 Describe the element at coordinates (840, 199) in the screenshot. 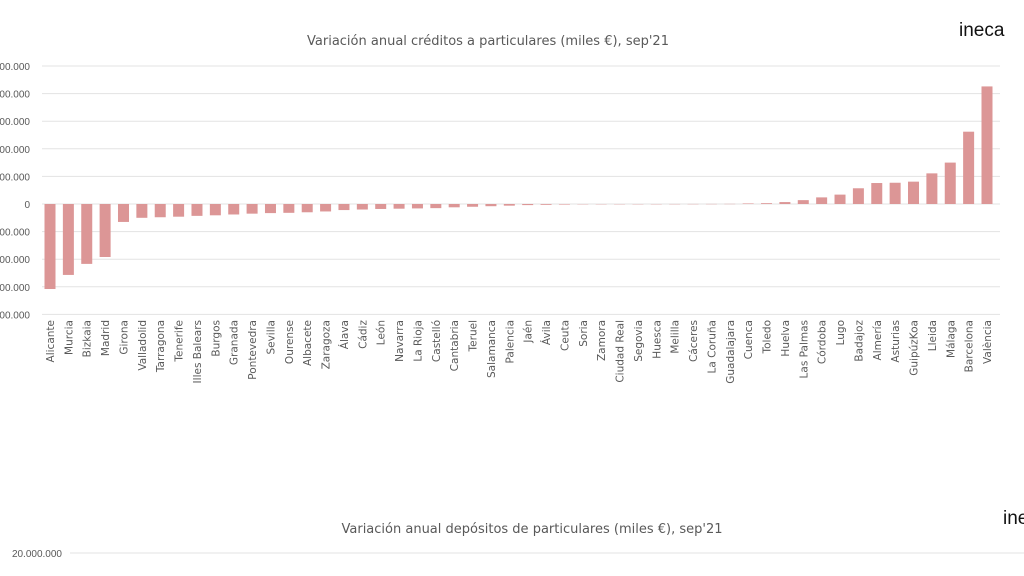

I see `bar-Lugo` at that location.